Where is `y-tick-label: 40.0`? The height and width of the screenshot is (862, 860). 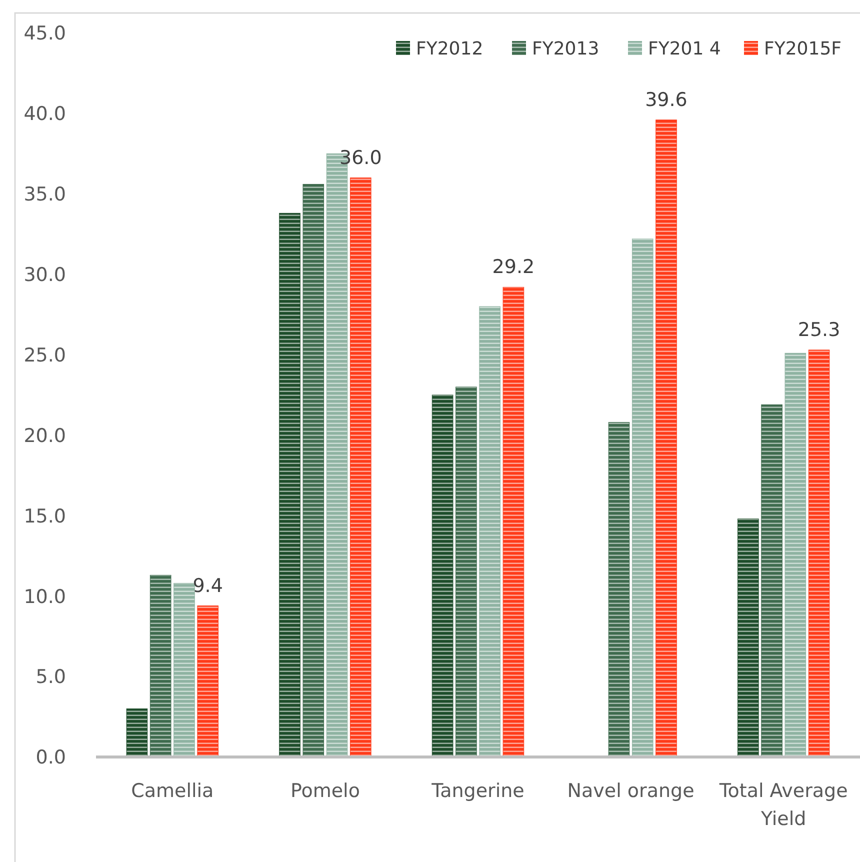 y-tick-label: 40.0 is located at coordinates (45, 114).